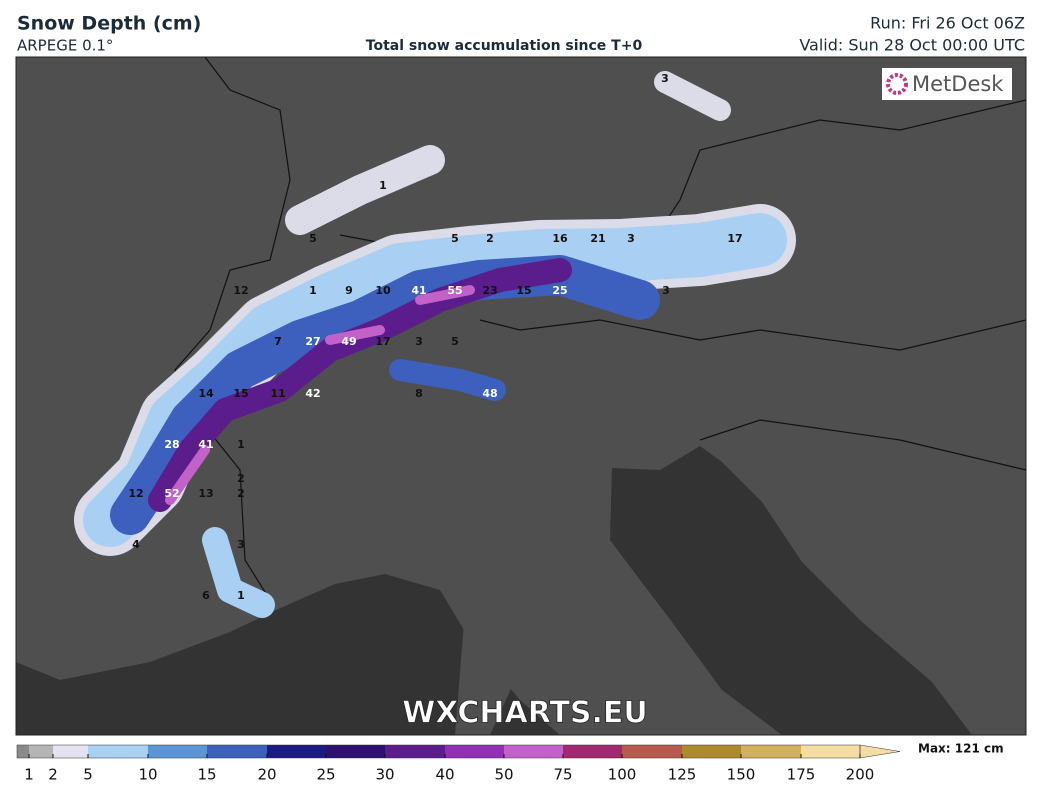 This screenshot has height=800, width=1042. I want to click on colorbar-label: 30, so click(384, 775).